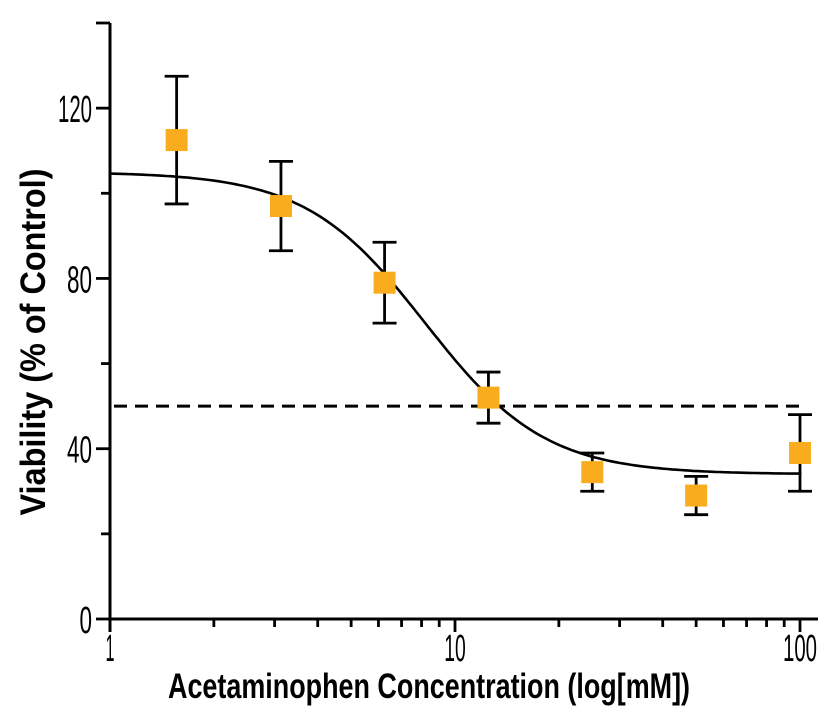 Image resolution: width=836 pixels, height=716 pixels. Describe the element at coordinates (86, 621) in the screenshot. I see `y-tick-label: 0` at that location.